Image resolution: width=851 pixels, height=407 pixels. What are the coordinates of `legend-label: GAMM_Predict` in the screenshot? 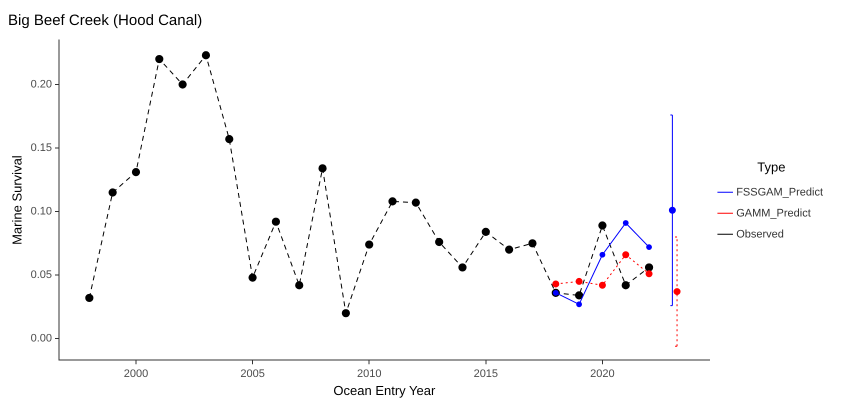 It's located at (773, 213).